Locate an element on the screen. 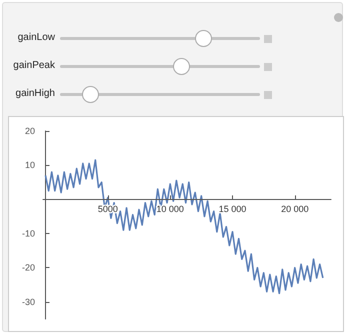 The image size is (345, 334). text: gainLow is located at coordinates (36, 37).